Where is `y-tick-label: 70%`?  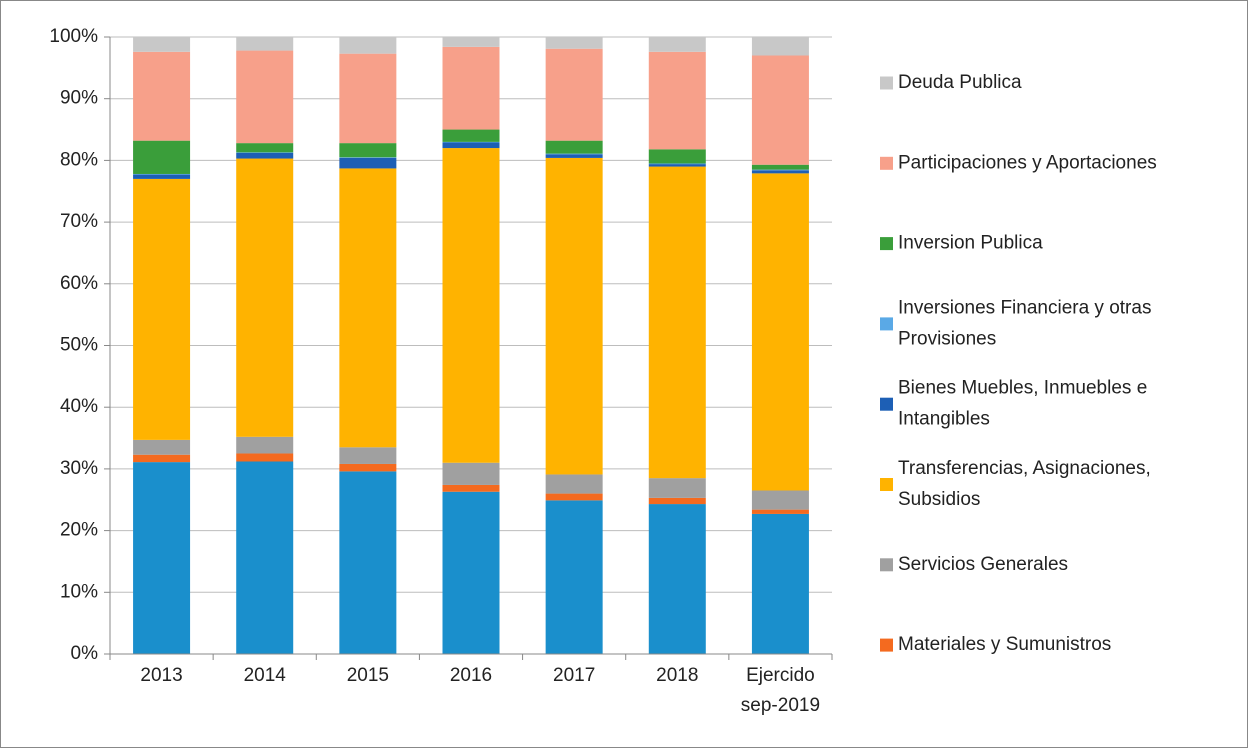 y-tick-label: 70% is located at coordinates (79, 221).